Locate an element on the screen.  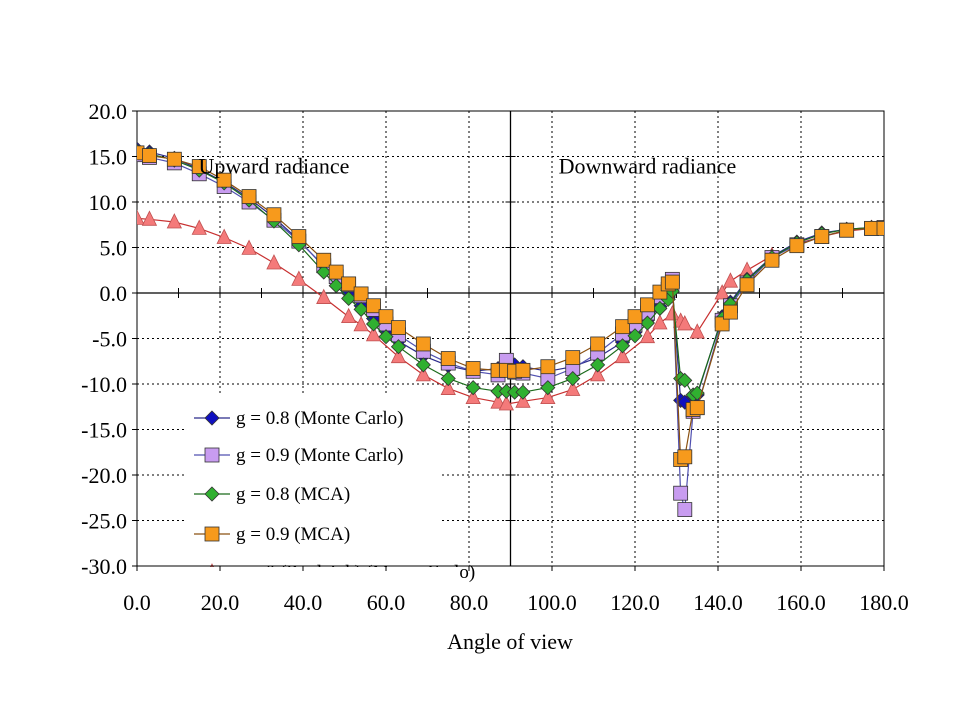
y-tick-label: -15.0 is located at coordinates (104, 430).